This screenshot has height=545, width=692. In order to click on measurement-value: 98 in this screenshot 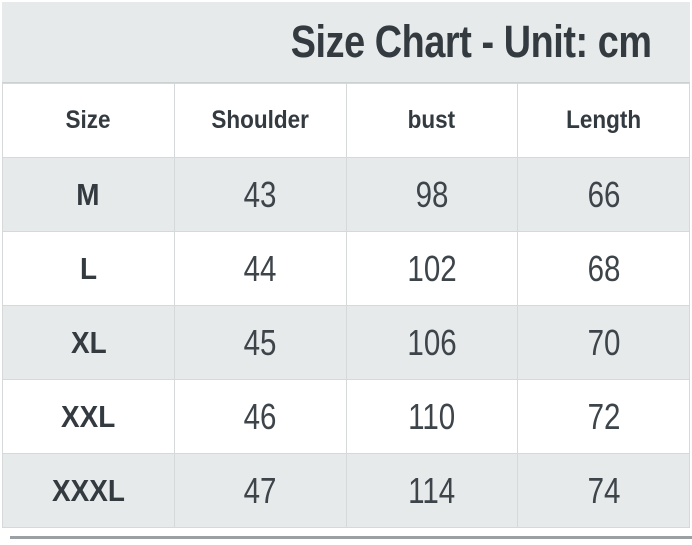, I will do `click(432, 194)`.